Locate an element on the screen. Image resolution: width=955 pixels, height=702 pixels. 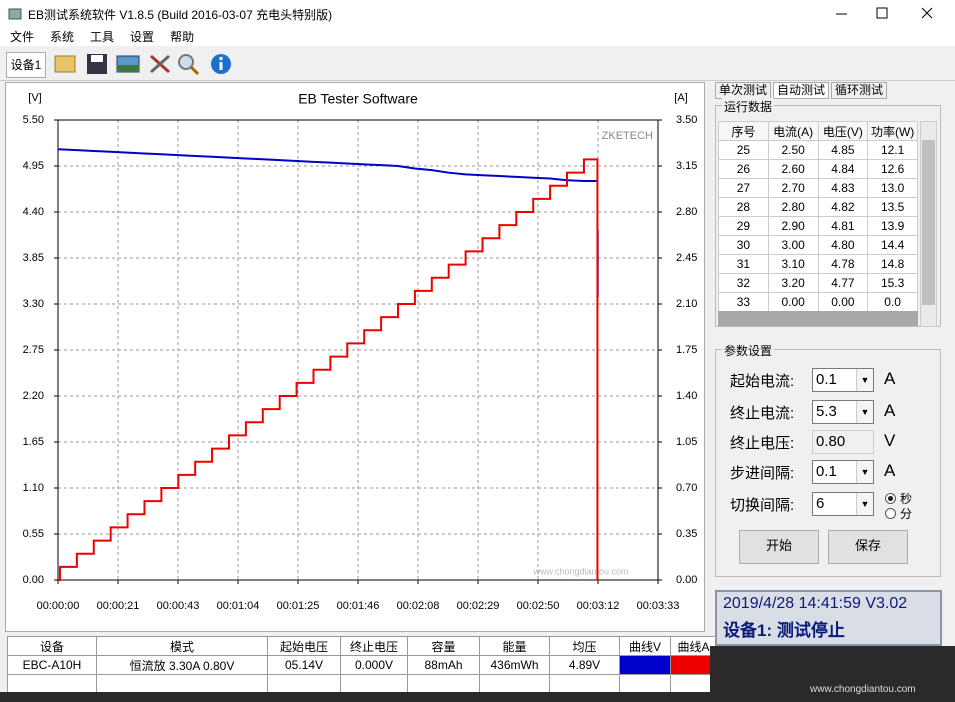
table-header: 序号 电流(A) 电压(V) 功率(W) is located at coordinates (818, 131).